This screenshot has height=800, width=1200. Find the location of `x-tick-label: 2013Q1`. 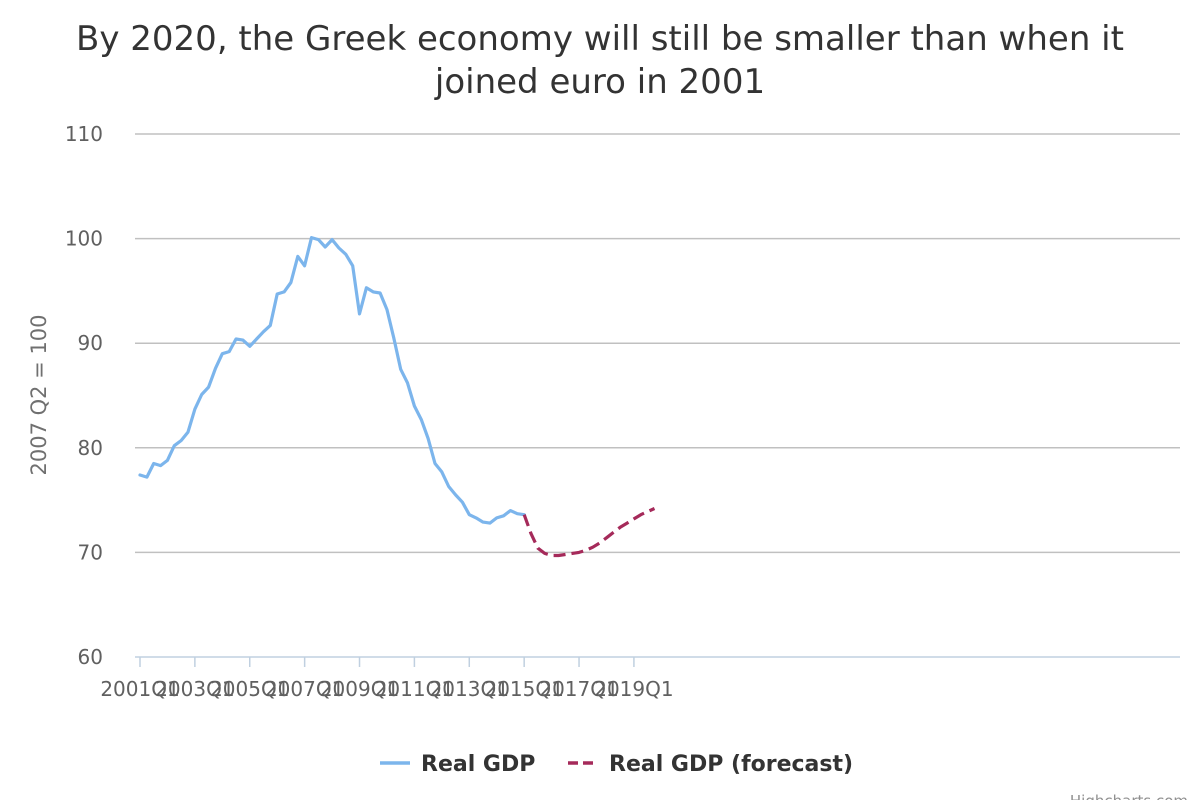

x-tick-label: 2013Q1 is located at coordinates (469, 689).